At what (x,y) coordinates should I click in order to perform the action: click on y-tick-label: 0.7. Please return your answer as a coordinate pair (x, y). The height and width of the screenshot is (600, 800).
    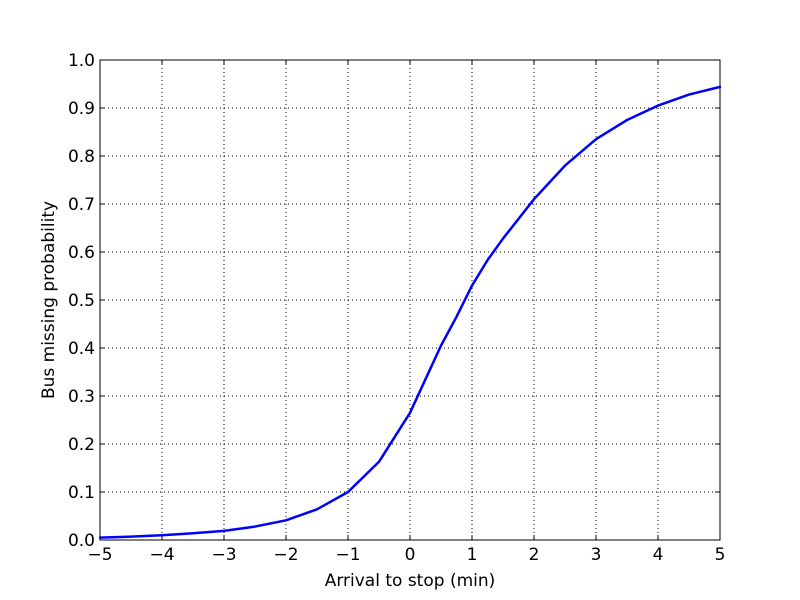
    Looking at the image, I should click on (81, 205).